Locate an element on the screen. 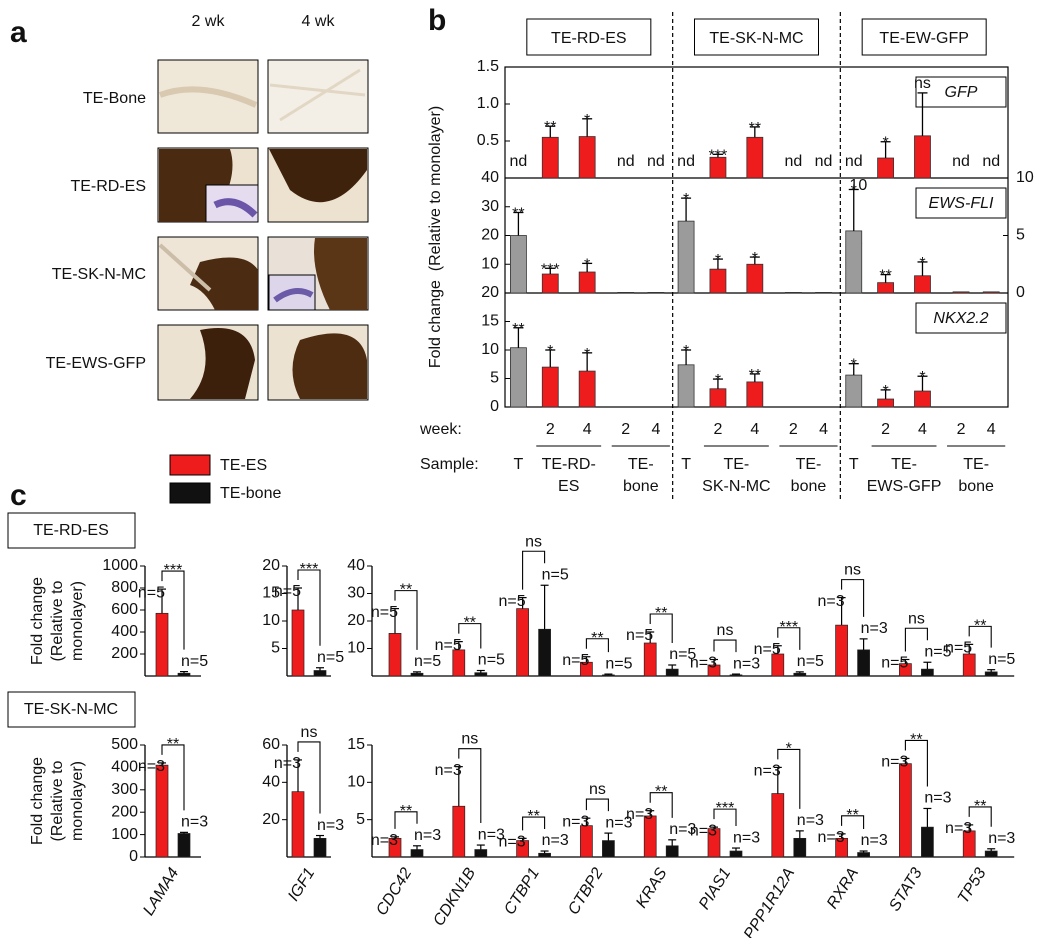  group-box is located at coordinates (589, 37).